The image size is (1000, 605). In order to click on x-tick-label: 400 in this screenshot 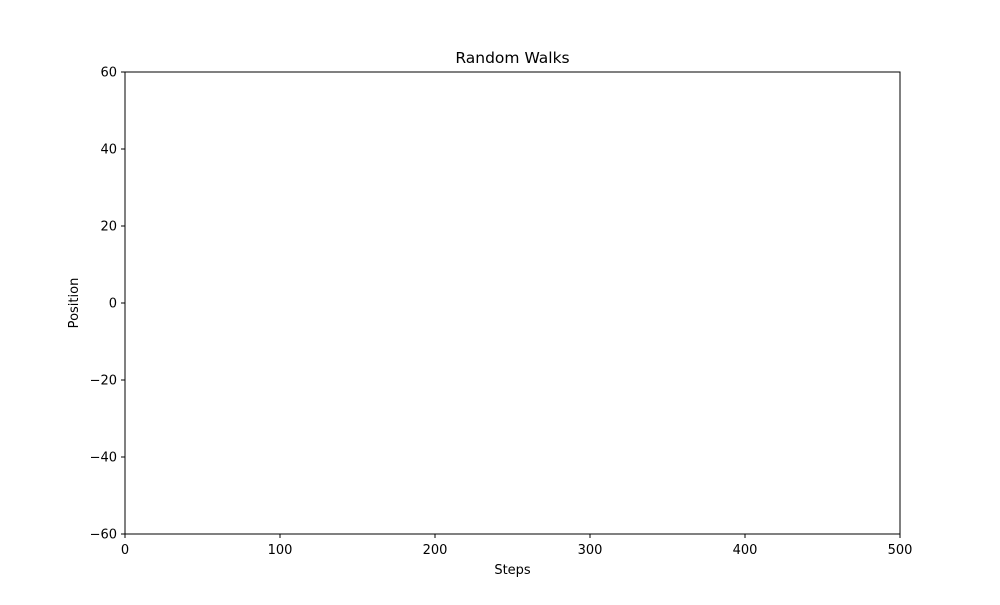, I will do `click(745, 550)`.